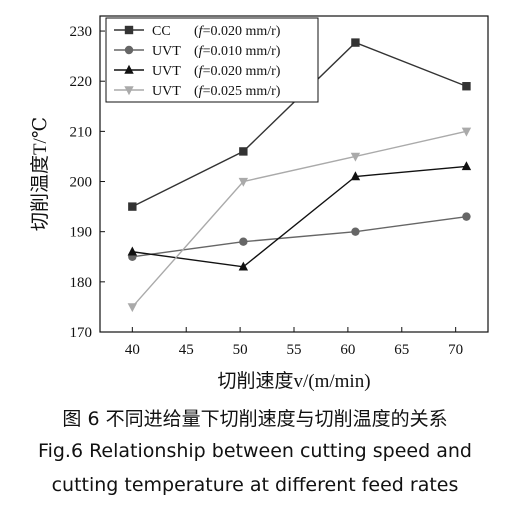 This screenshot has height=516, width=510. Describe the element at coordinates (81, 233) in the screenshot. I see `y-tick-label: 190` at that location.